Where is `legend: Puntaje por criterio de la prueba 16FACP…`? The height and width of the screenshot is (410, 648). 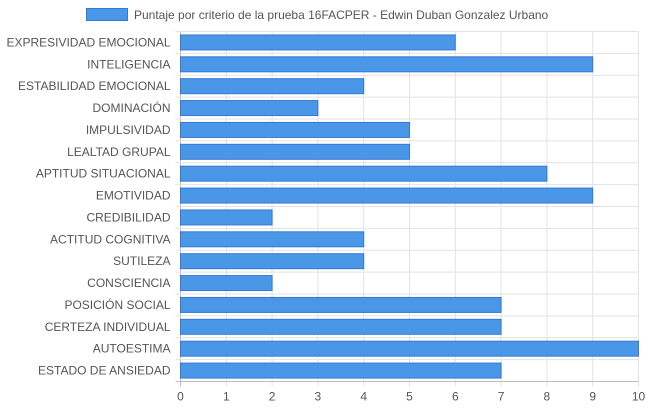 legend: Puntaje por criterio de la prueba 16FACP… is located at coordinates (317, 15).